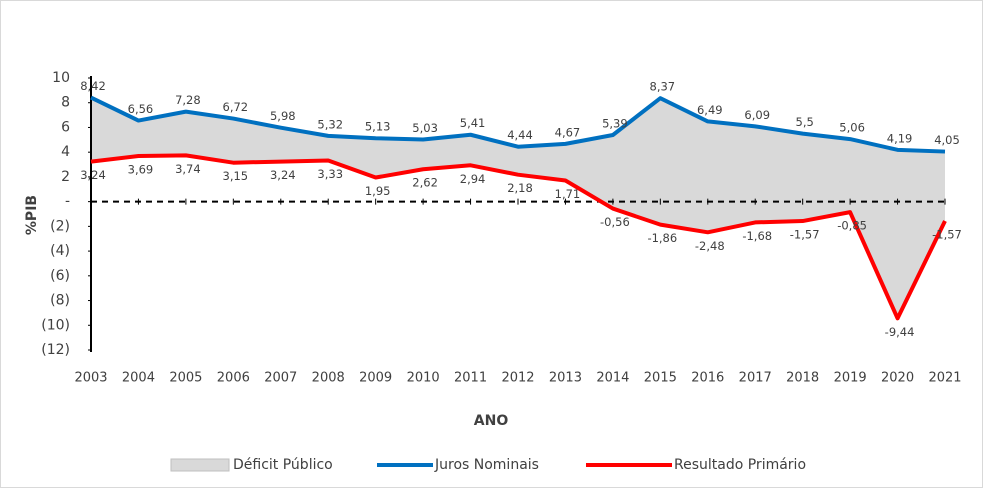 This screenshot has width=983, height=488. Describe the element at coordinates (757, 236) in the screenshot. I see `data-label: -1,68` at that location.